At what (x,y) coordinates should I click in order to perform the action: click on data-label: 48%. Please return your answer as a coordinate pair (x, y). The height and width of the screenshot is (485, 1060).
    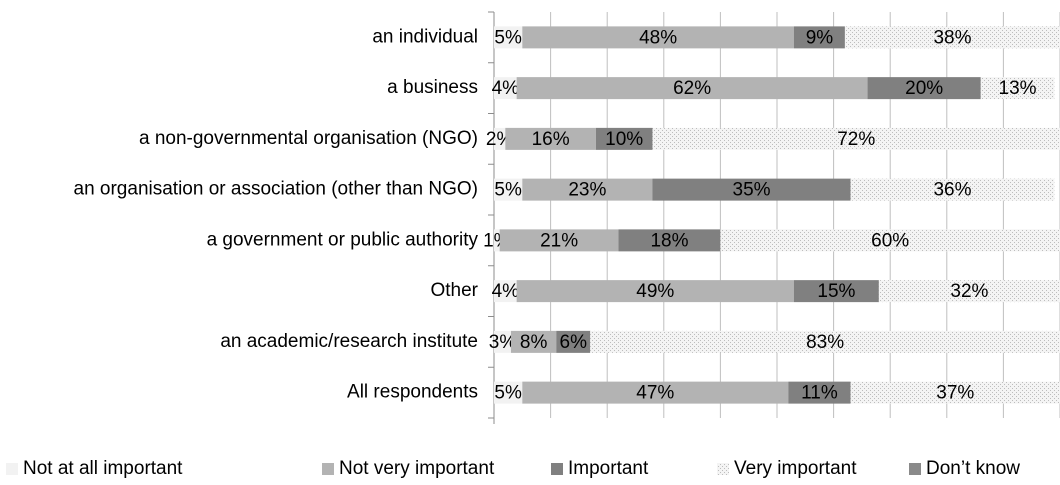
    Looking at the image, I should click on (658, 37).